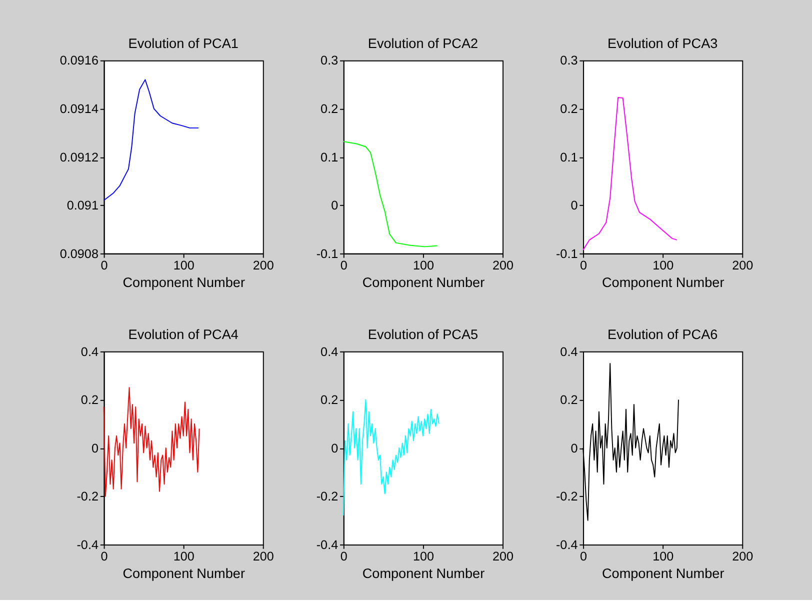  Describe the element at coordinates (183, 334) in the screenshot. I see `chart-title: Evolution of PCA4` at that location.